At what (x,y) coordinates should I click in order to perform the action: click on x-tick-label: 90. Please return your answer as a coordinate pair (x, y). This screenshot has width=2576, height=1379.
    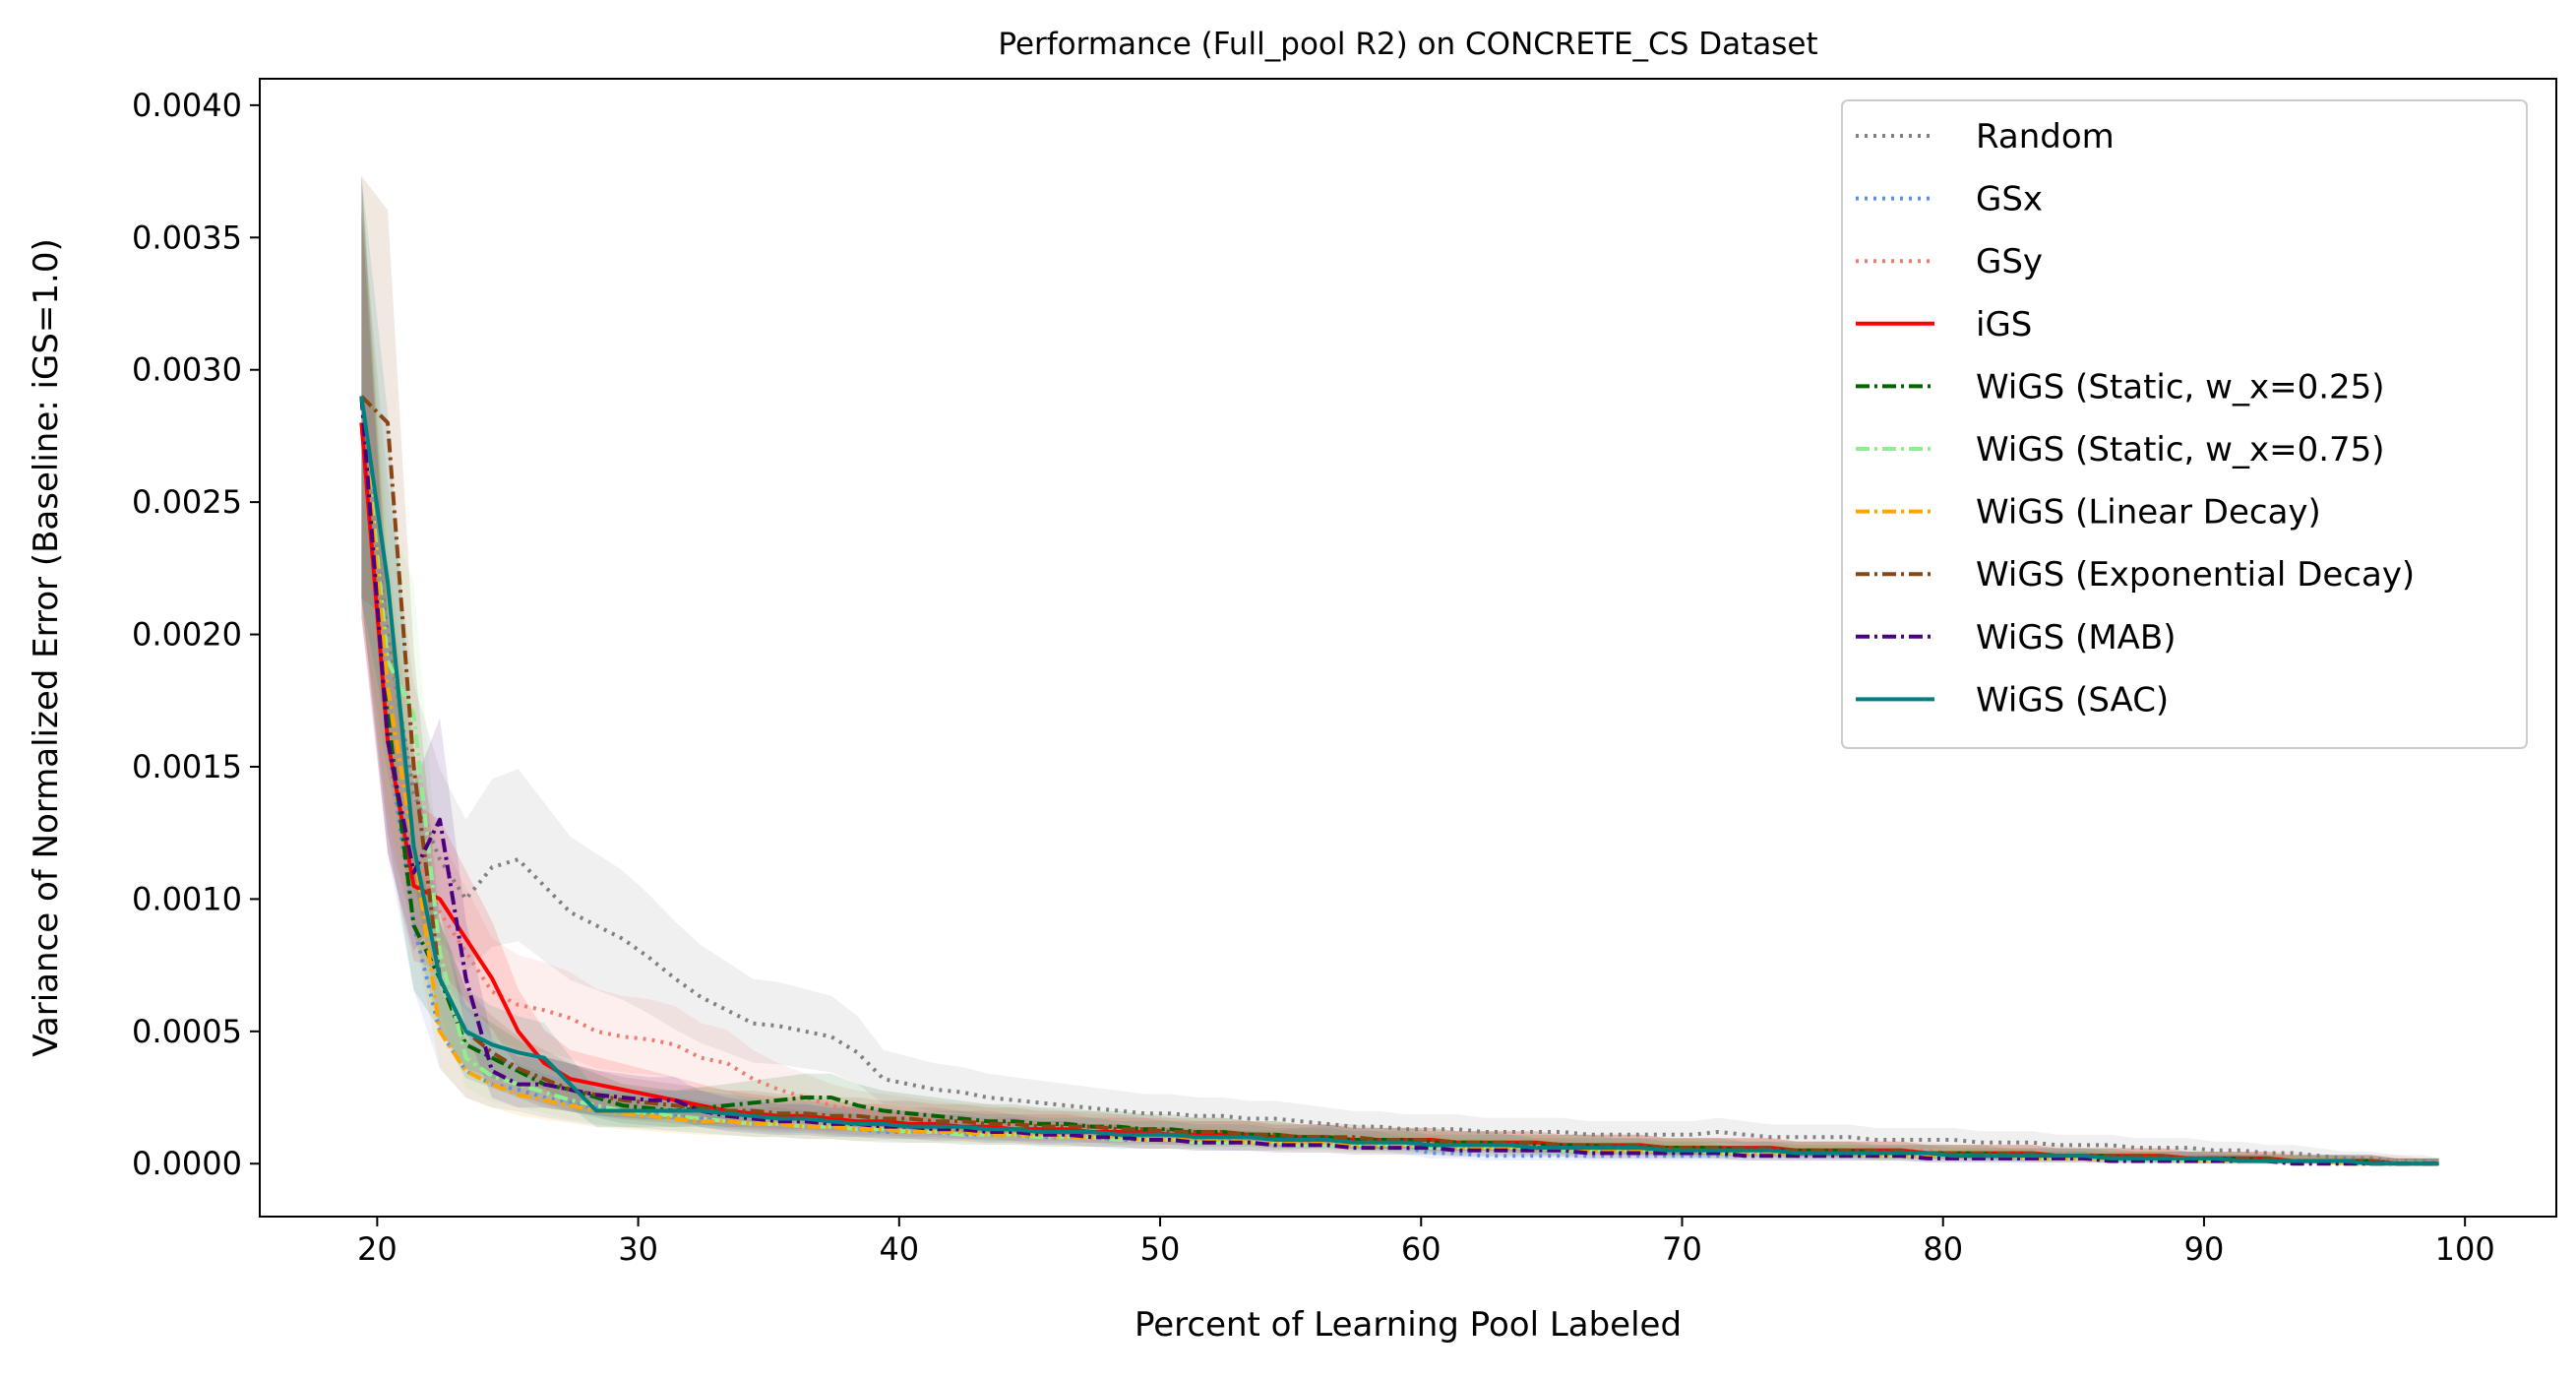
    Looking at the image, I should click on (2204, 1249).